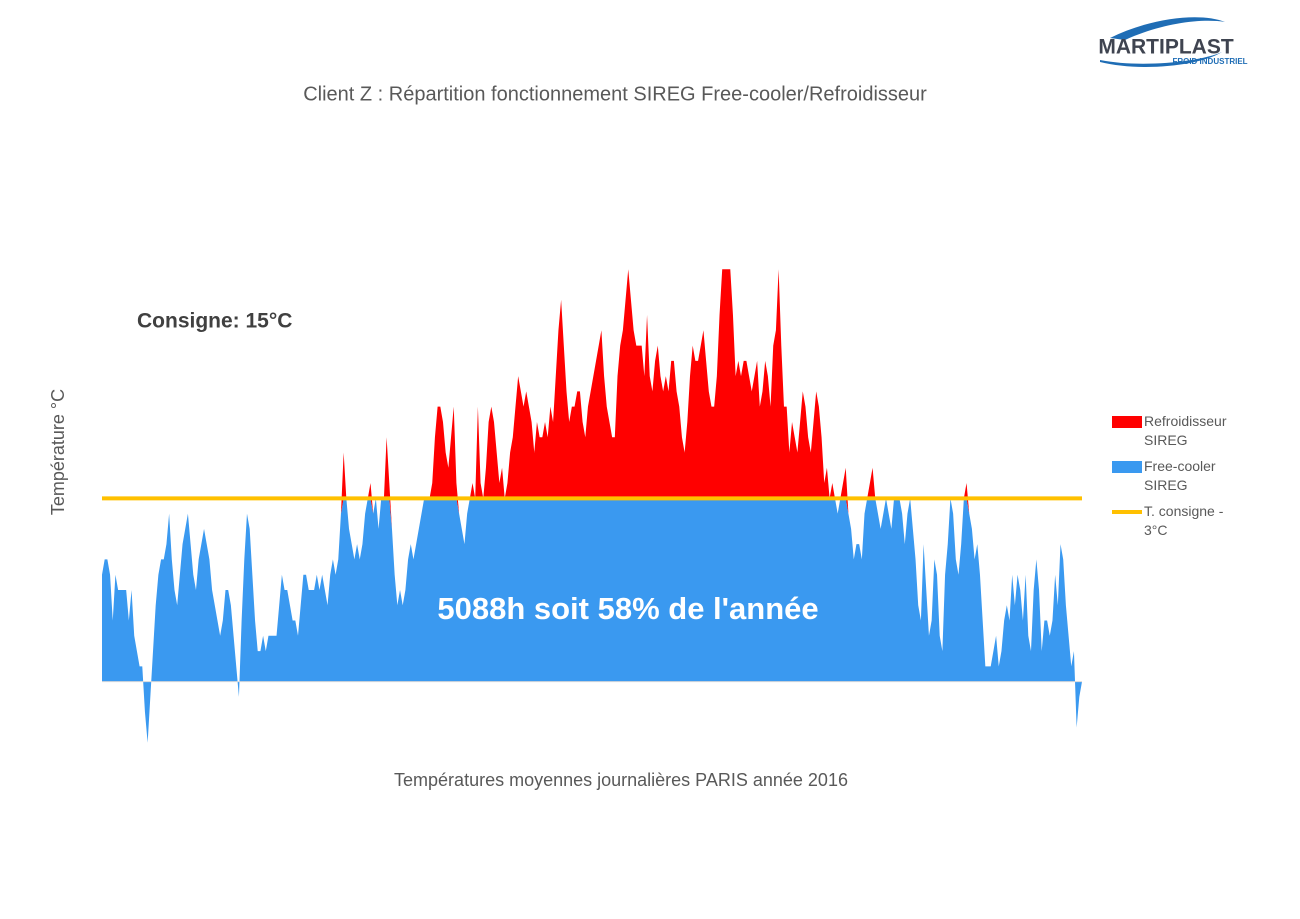  What do you see at coordinates (1209, 61) in the screenshot?
I see `logo-tagline: FROID INDUSTRIEL` at bounding box center [1209, 61].